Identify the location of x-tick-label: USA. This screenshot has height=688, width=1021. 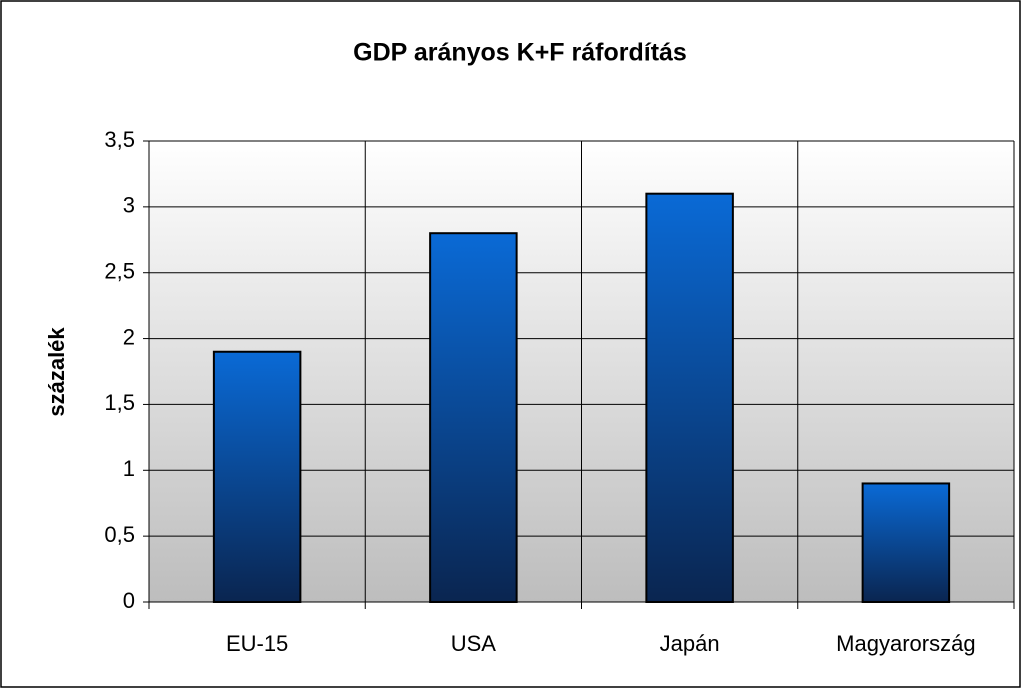
(474, 643).